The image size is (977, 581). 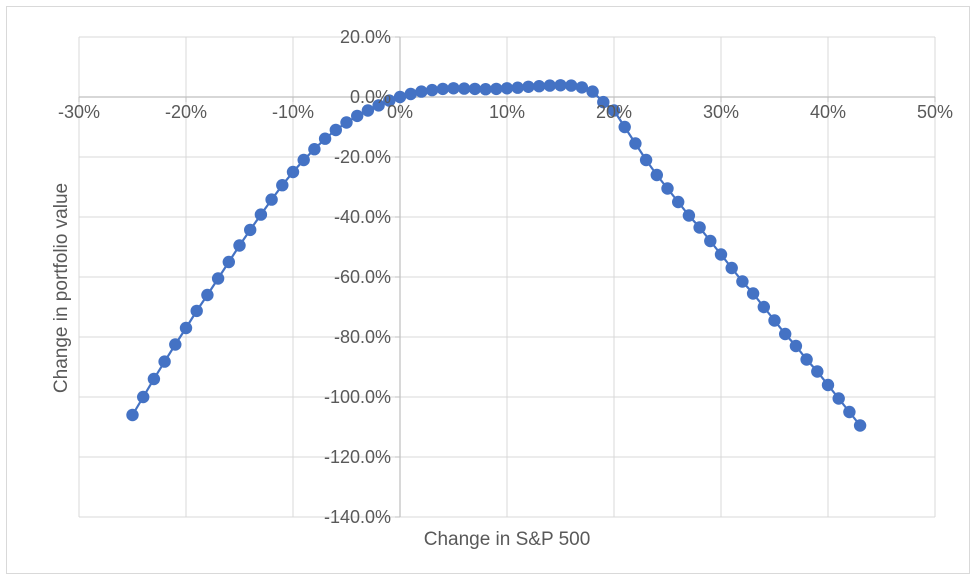 What do you see at coordinates (935, 112) in the screenshot?
I see `x-tick-label: 50%` at bounding box center [935, 112].